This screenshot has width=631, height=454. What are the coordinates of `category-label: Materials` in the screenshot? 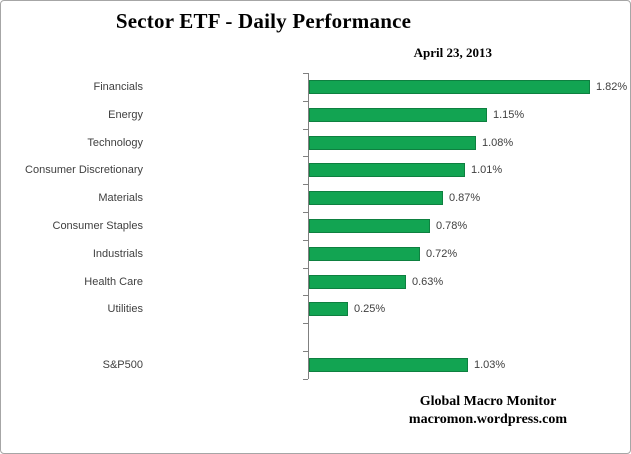 It's located at (120, 198).